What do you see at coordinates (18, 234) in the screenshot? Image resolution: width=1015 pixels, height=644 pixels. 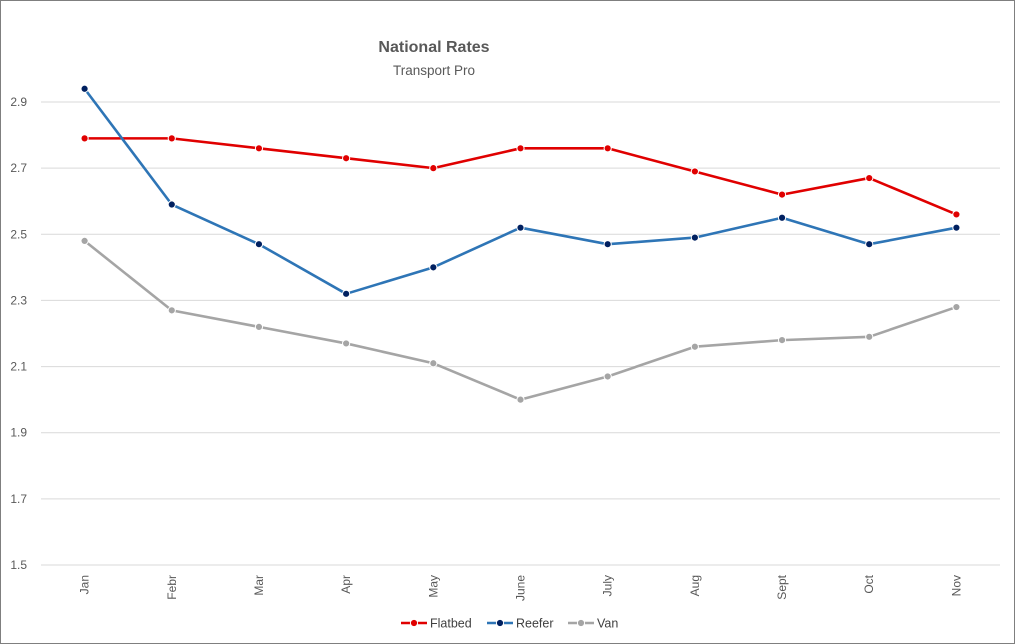 I see `y-tick-label: 2.5` at bounding box center [18, 234].